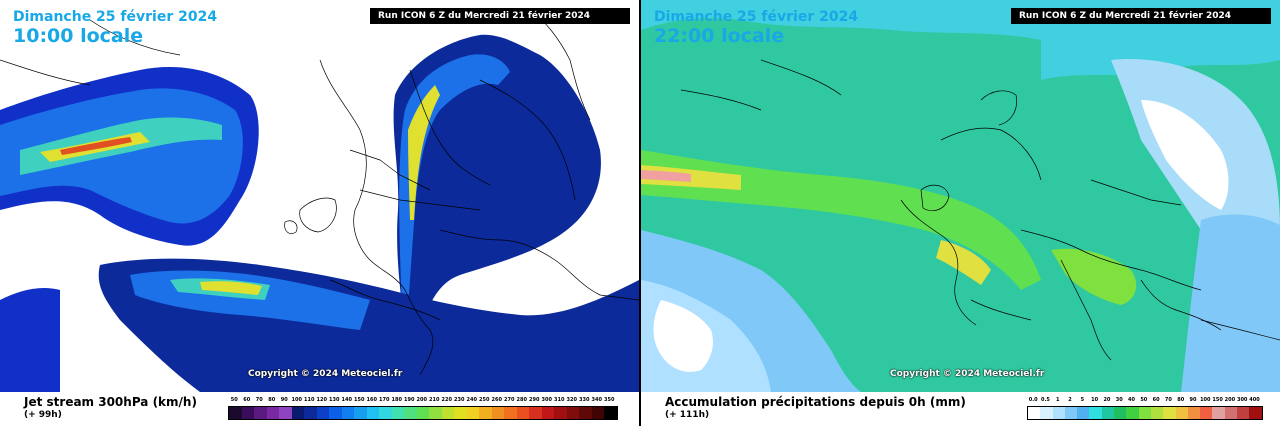 This screenshot has width=1280, height=426. I want to click on legend-tick-label: 10, so click(1095, 400).